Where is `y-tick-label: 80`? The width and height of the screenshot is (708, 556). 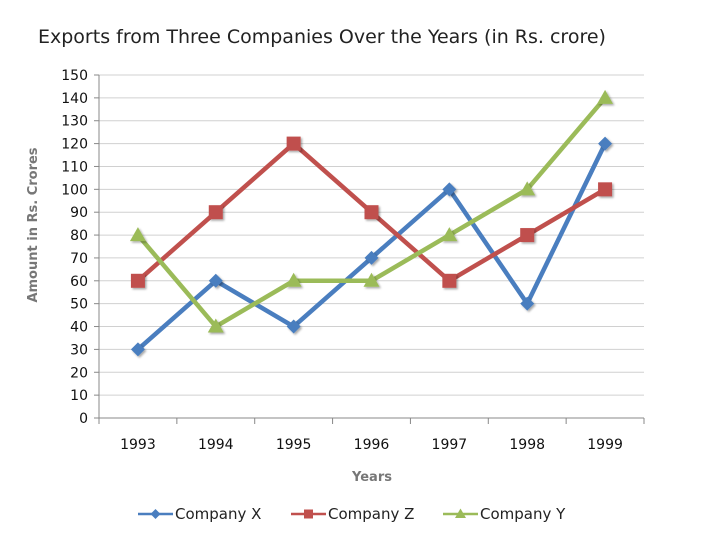 y-tick-label: 80 is located at coordinates (79, 236).